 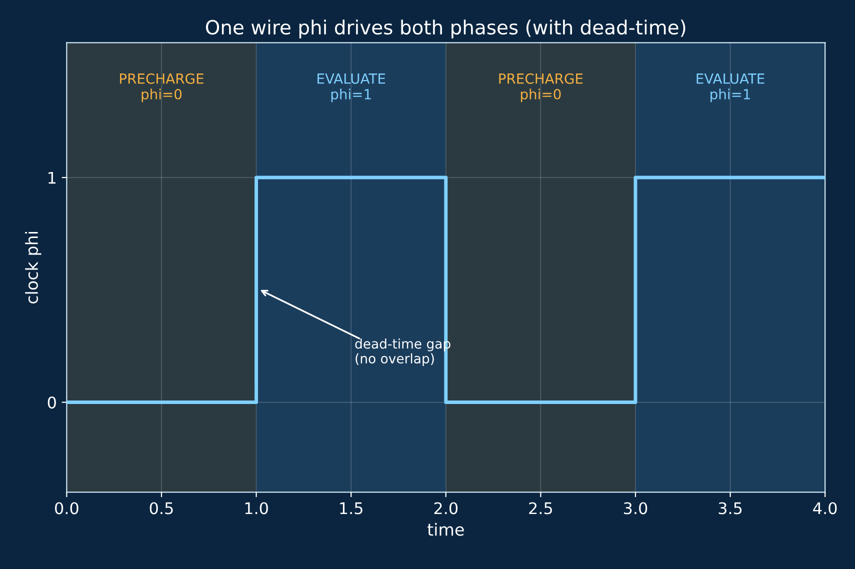 What do you see at coordinates (351, 508) in the screenshot?
I see `x-tick-label: 1.5` at bounding box center [351, 508].